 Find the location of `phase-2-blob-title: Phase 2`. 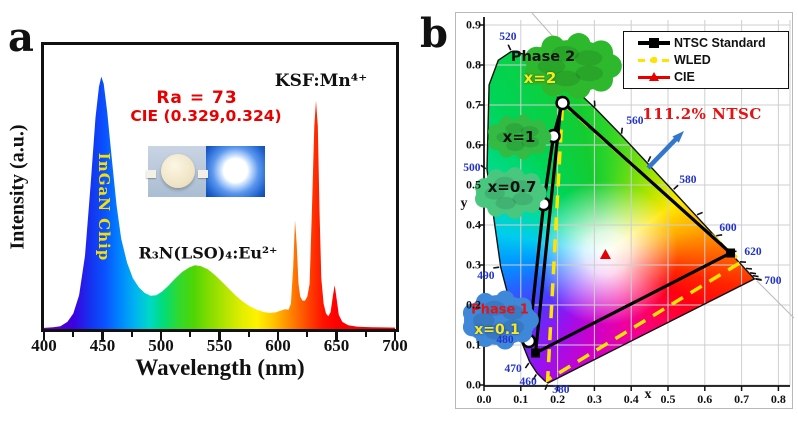

phase-2-blob-title: Phase 2 is located at coordinates (543, 57).